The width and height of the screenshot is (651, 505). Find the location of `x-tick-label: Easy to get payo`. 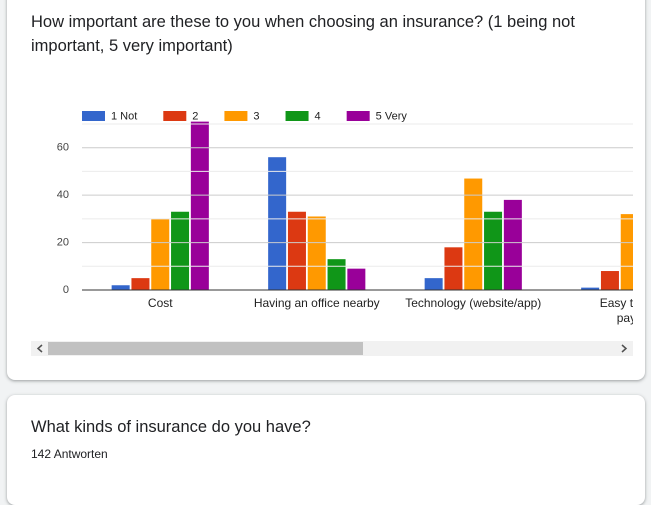

x-tick-label: Easy to get payo is located at coordinates (616, 310).